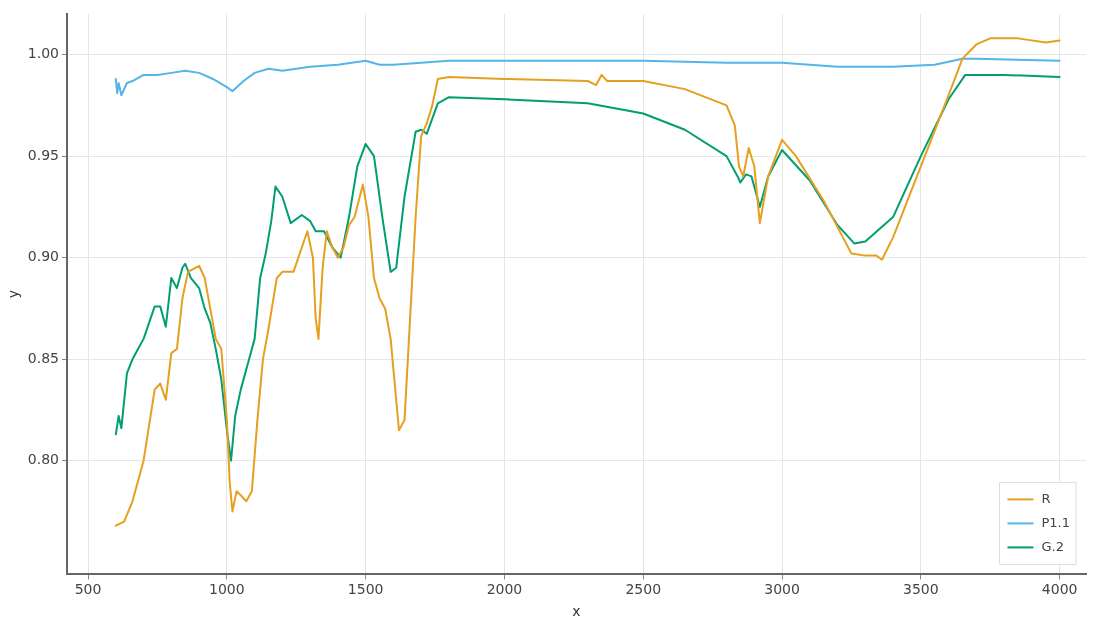 This screenshot has height=623, width=1094. Describe the element at coordinates (43, 459) in the screenshot. I see `y-tick-label: 0.80` at that location.